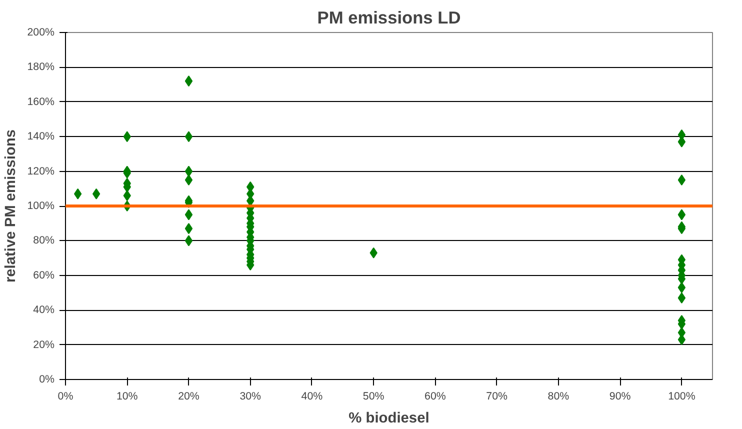  I want to click on y-tick-label: 140%, so click(41, 136).